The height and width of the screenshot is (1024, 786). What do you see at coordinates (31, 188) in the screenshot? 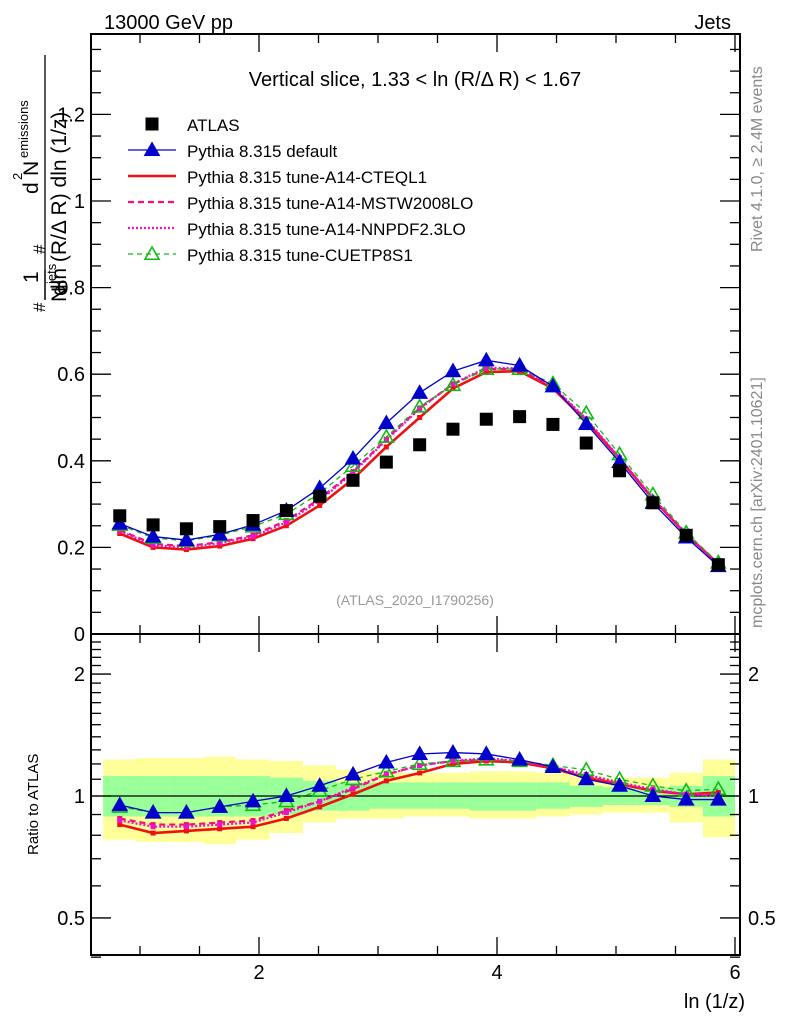
I see `ylabel-d2: d` at bounding box center [31, 188].